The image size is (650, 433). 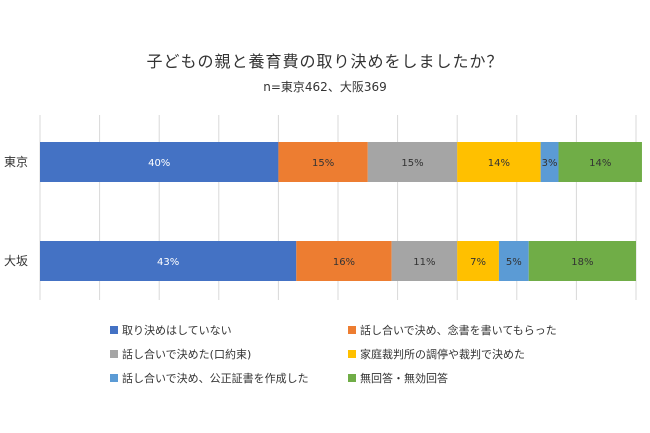 I want to click on legend-item: 無回答・無効回答, so click(x=478, y=378).